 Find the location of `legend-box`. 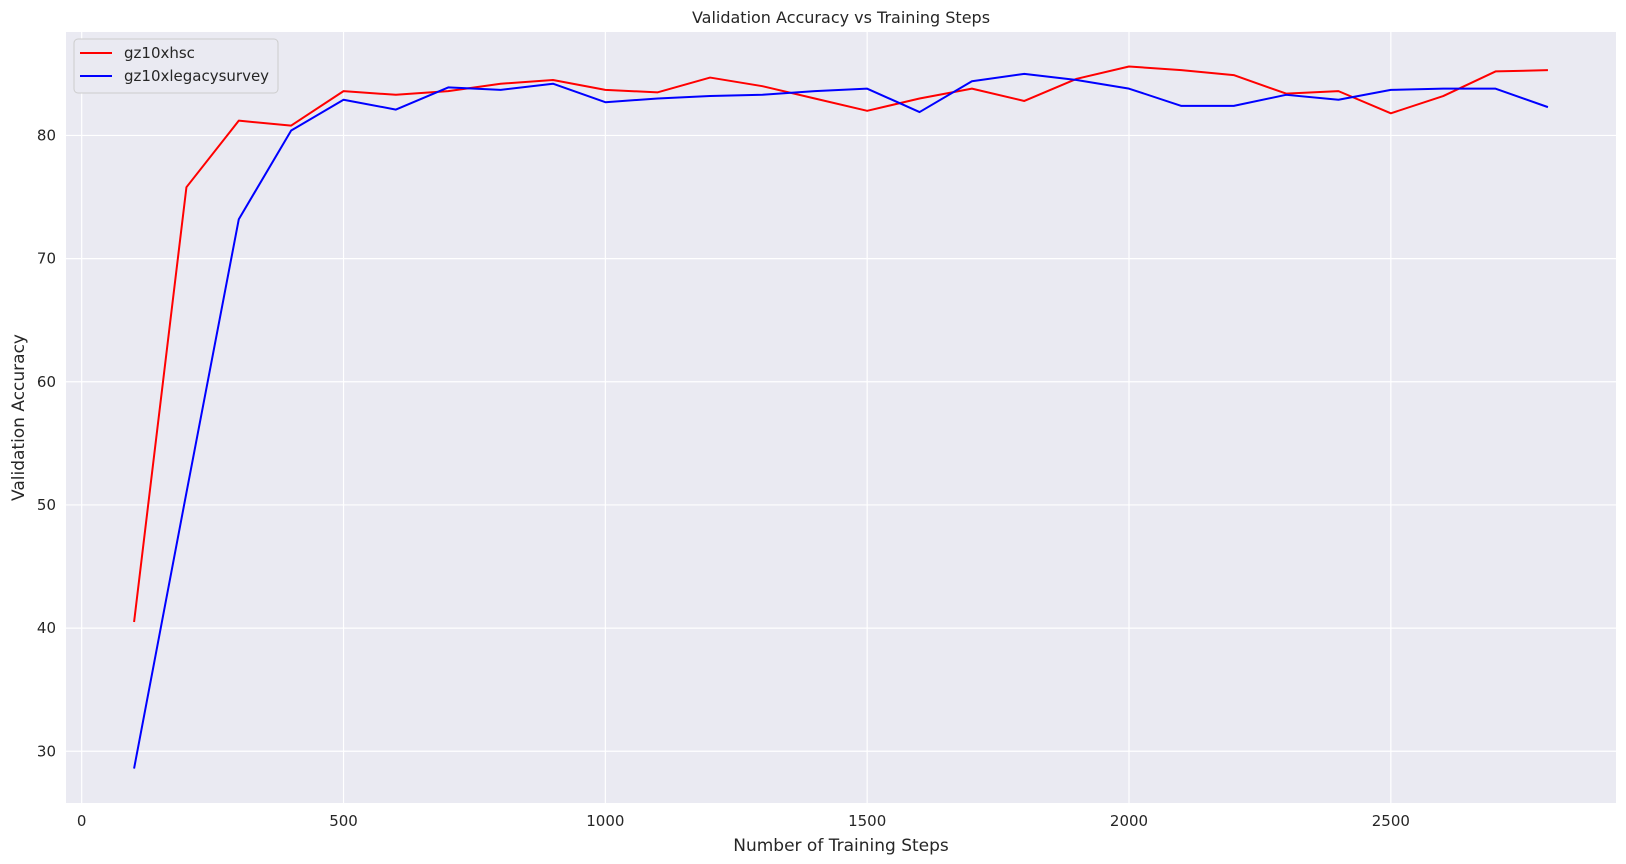

legend-box is located at coordinates (176, 66).